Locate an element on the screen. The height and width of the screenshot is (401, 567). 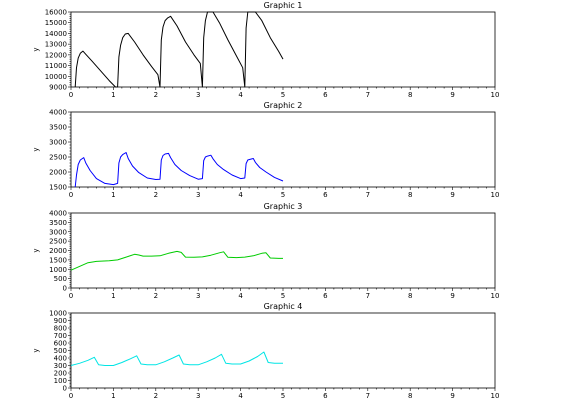
y-tick-label: 300 is located at coordinates (60, 366).